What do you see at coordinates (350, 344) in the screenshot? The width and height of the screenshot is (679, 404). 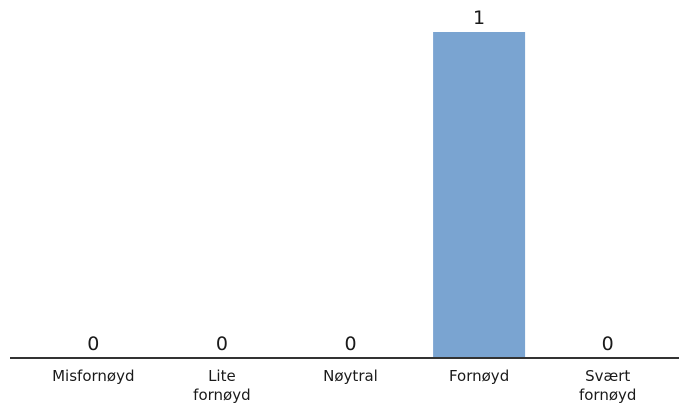 I see `data-label-2: 0` at bounding box center [350, 344].